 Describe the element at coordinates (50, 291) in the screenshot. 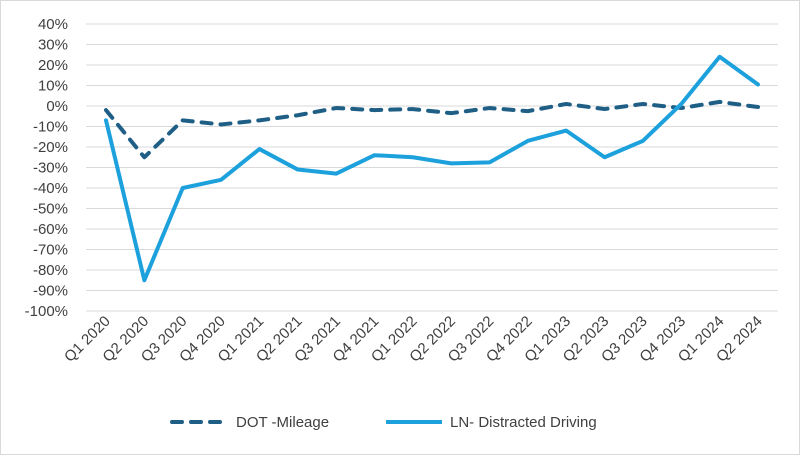

I see `y-tick-label: -90%` at that location.